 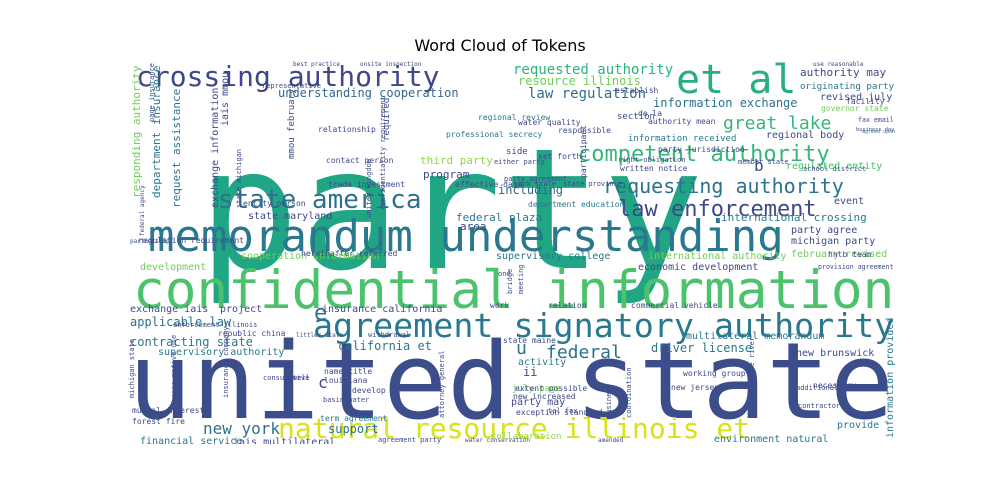 I want to click on word-regulated-entity: regulated entity, so click(x=834, y=166).